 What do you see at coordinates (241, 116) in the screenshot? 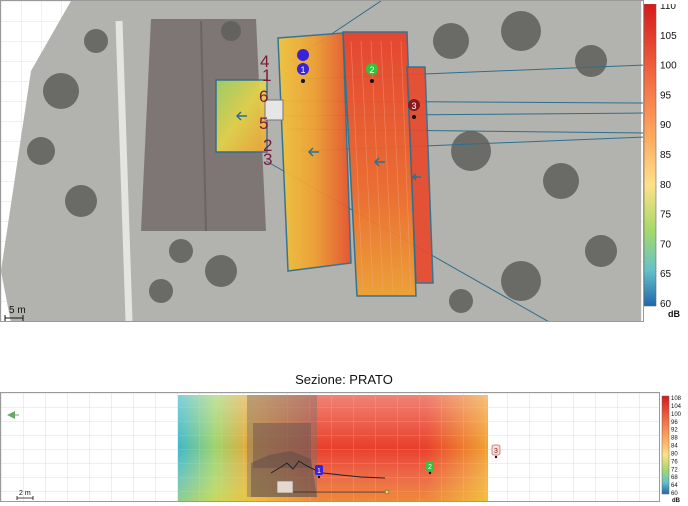
I see `source-area-small` at bounding box center [241, 116].